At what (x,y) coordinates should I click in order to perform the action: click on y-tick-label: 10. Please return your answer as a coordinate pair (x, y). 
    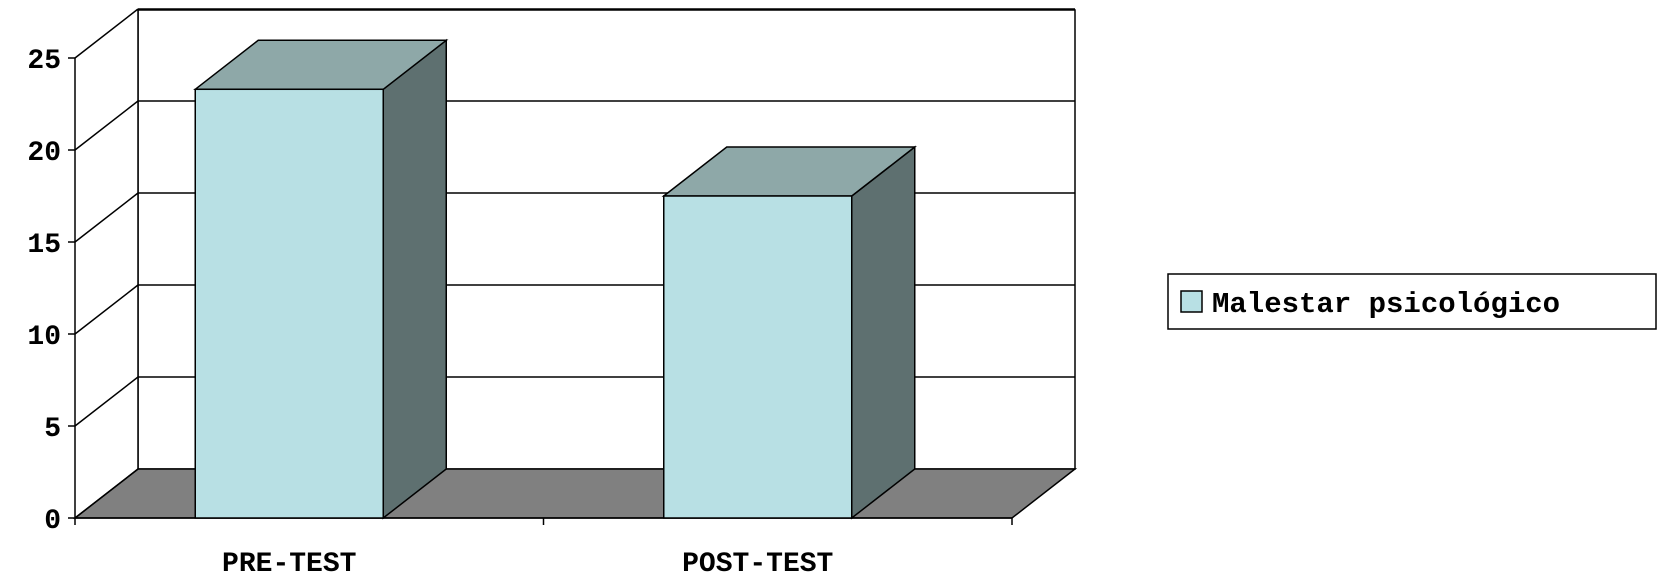
    Looking at the image, I should click on (44, 337).